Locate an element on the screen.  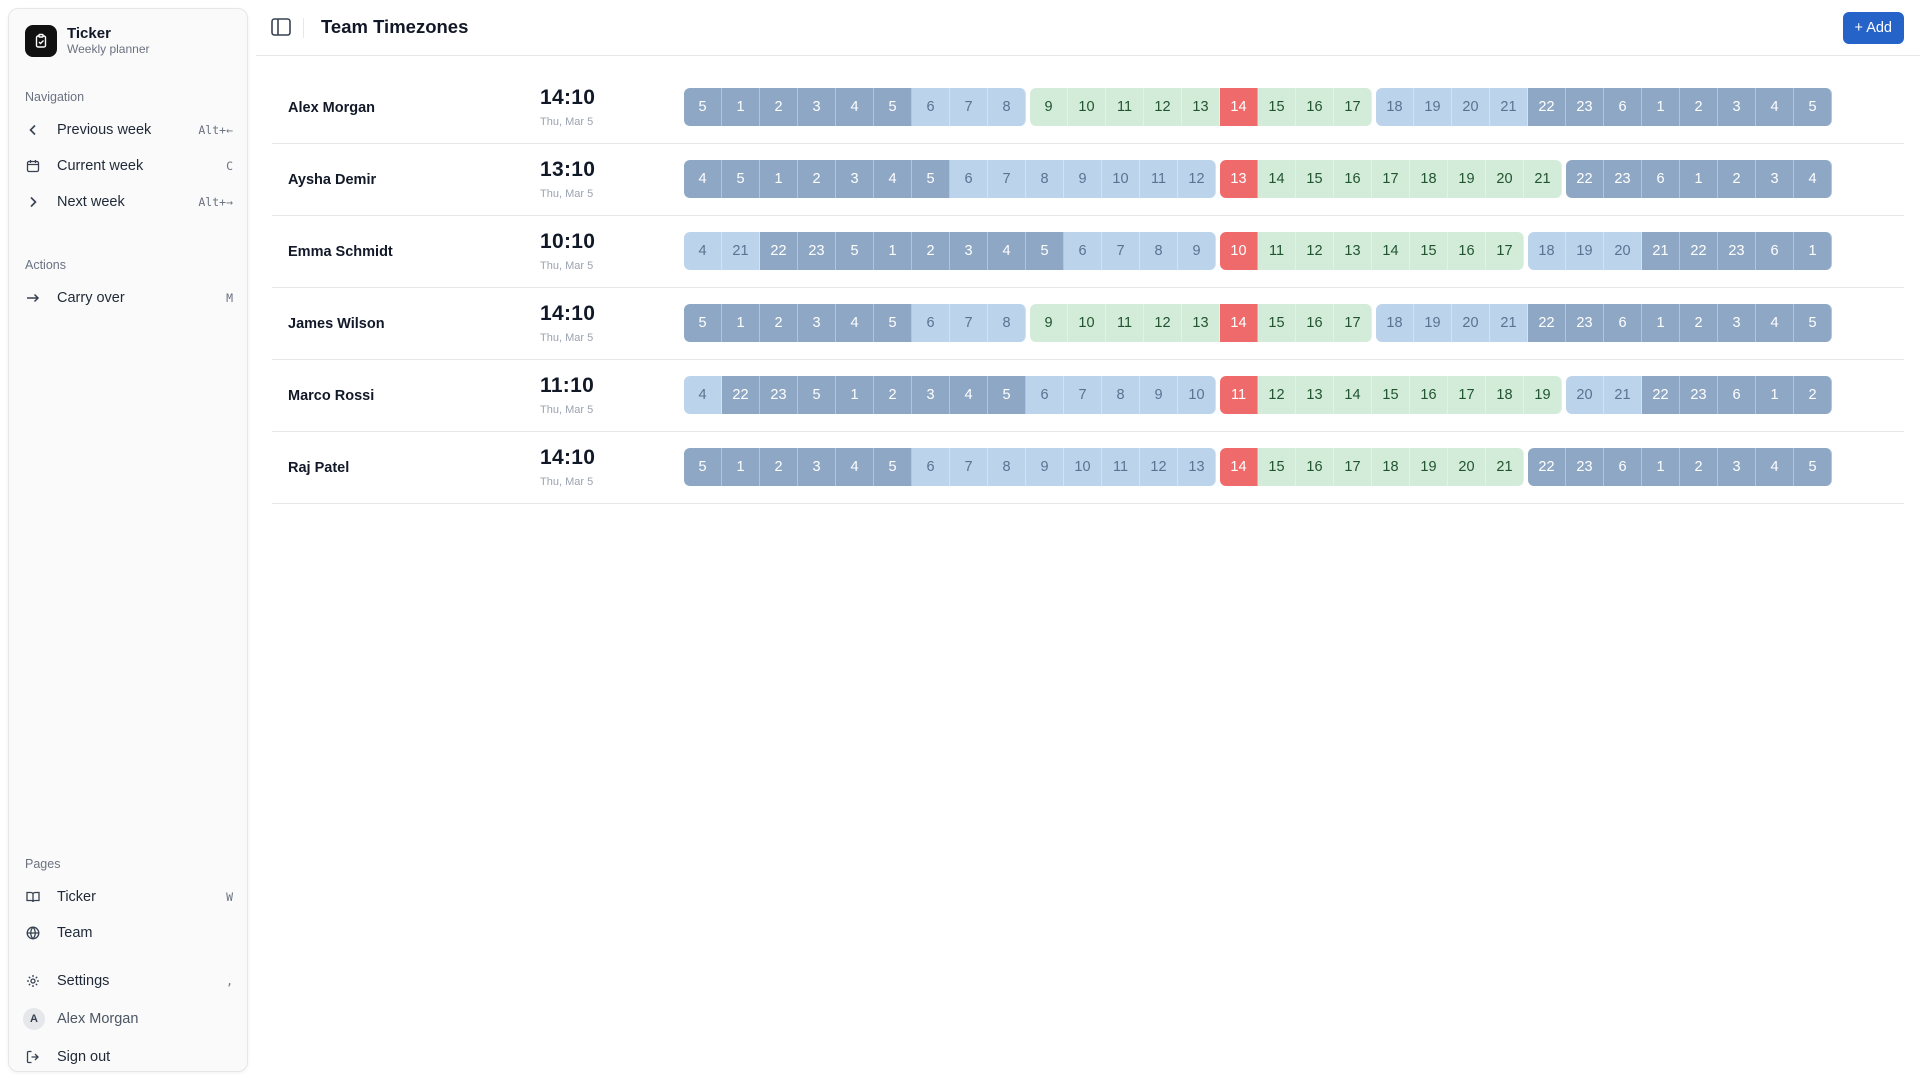
current-week-button: Current week C is located at coordinates (129, 166).